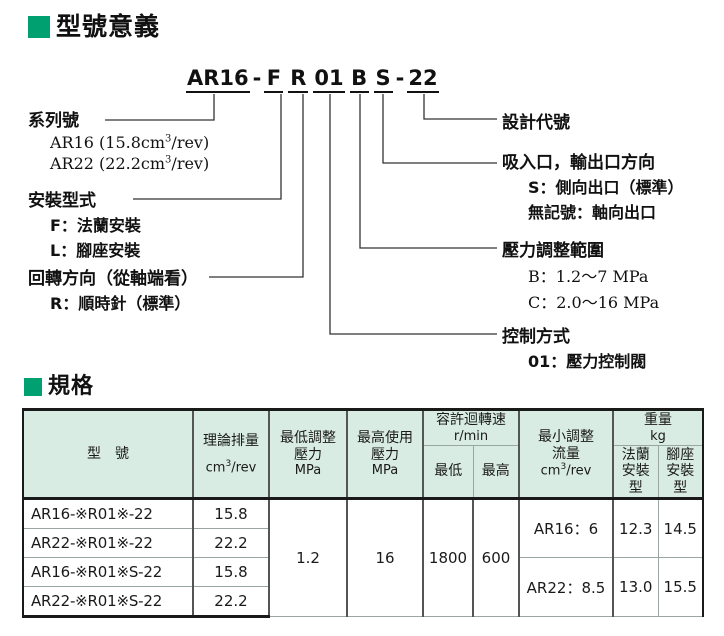 Image resolution: width=724 pixels, height=636 pixels. Describe the element at coordinates (553, 251) in the screenshot. I see `label-pressure-range-title: 壓力調整範圍` at that location.